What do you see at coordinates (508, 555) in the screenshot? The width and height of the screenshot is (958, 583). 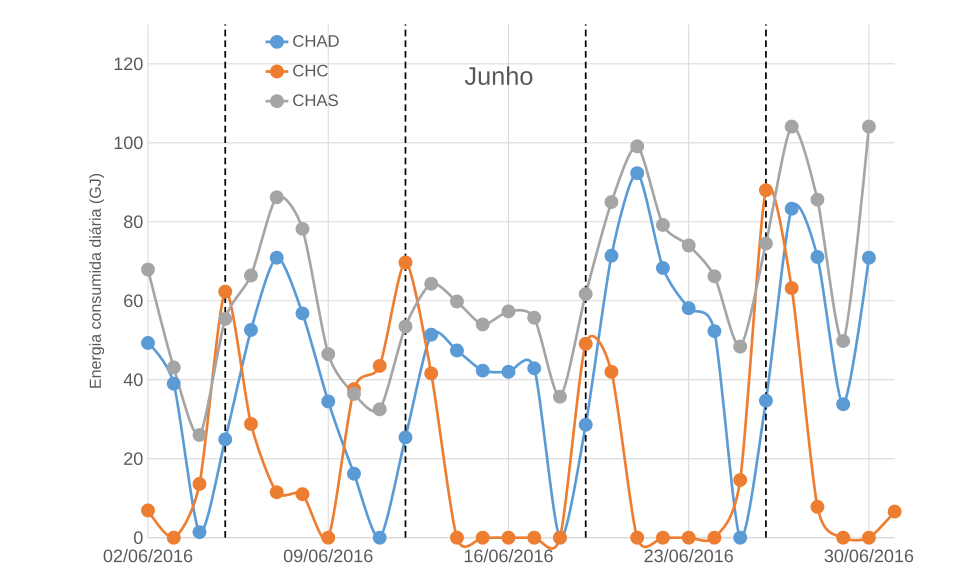 I see `x-tick-label: 16/06/2016` at bounding box center [508, 555].